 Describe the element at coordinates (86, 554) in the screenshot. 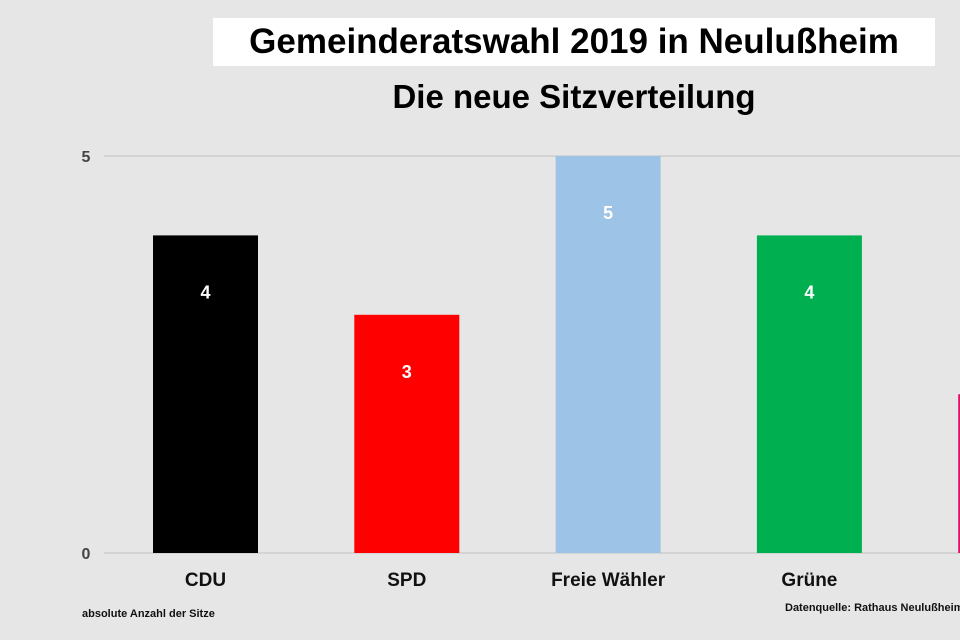

I see `y-tick-label: 0` at that location.